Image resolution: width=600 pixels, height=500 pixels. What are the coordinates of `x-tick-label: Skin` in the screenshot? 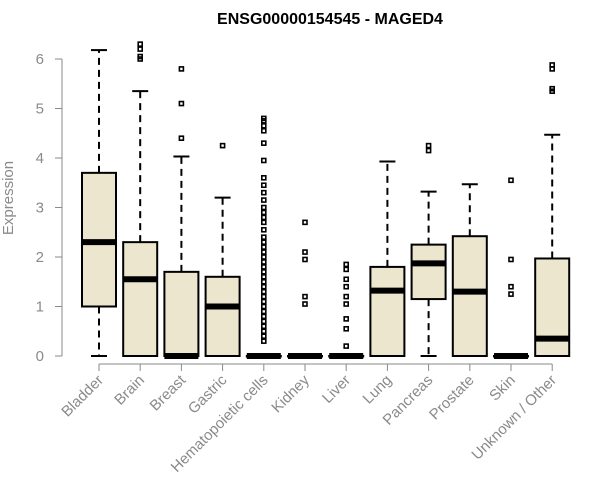 It's located at (502, 388).